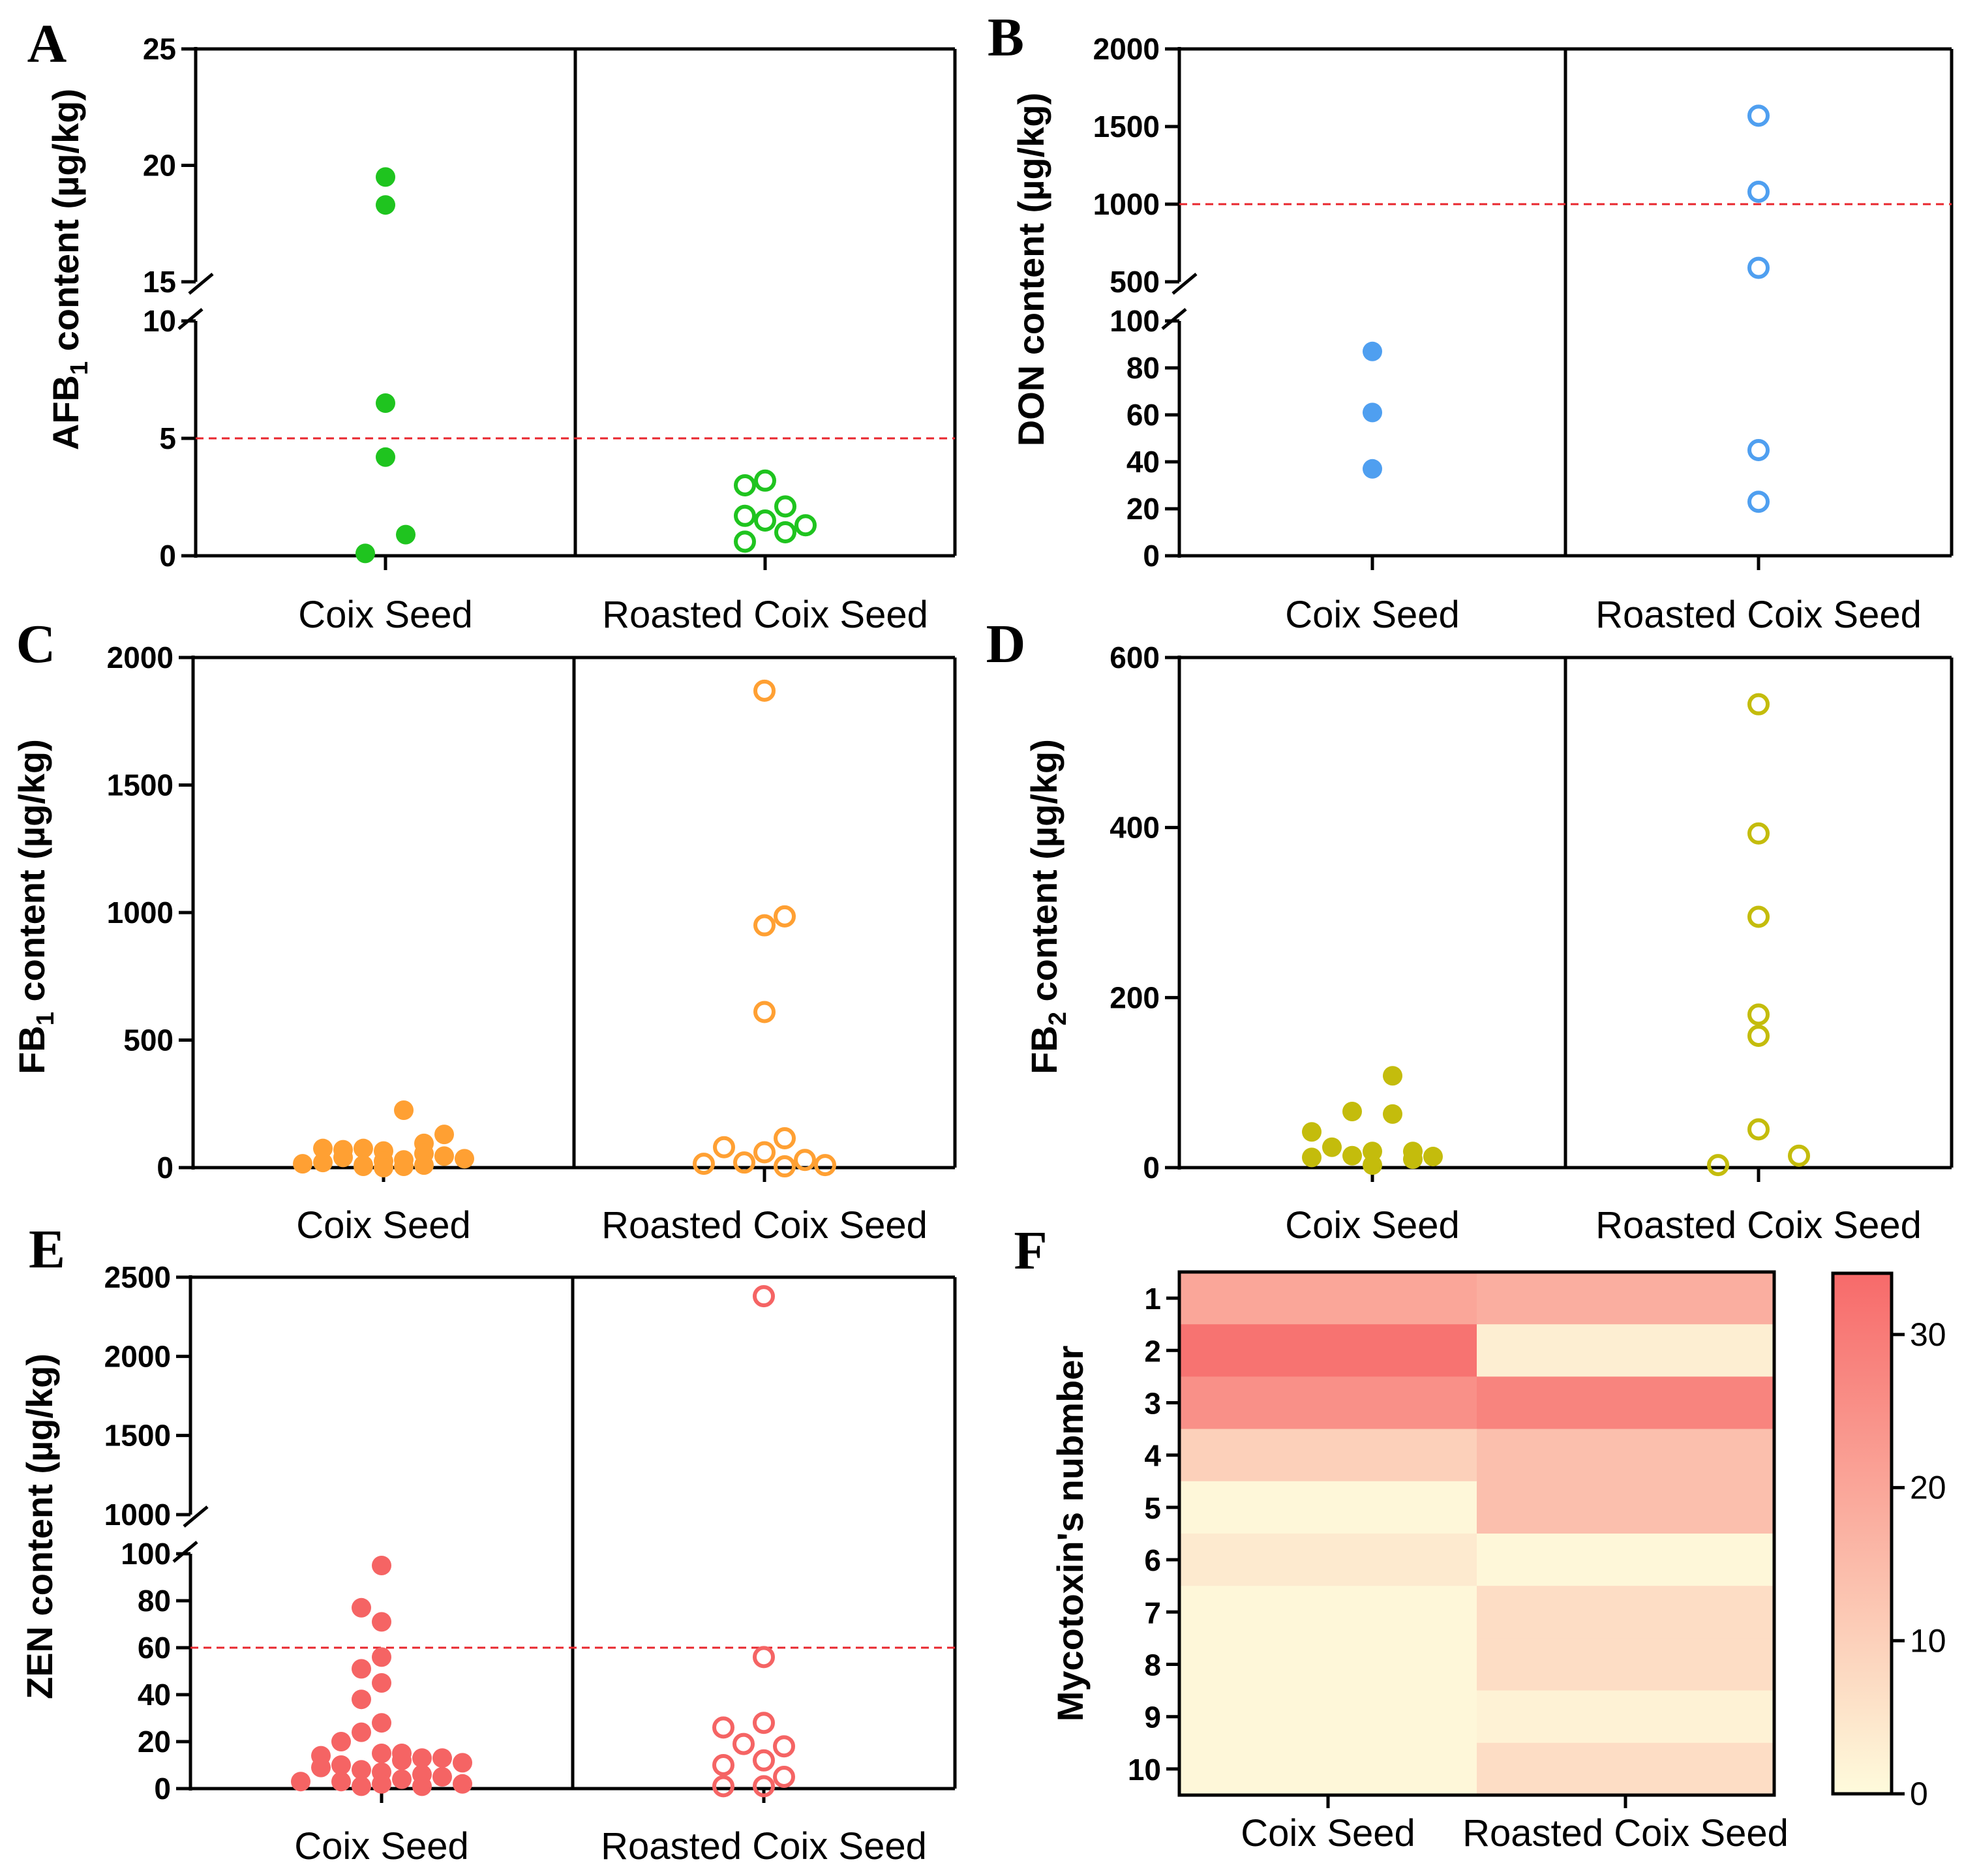 This screenshot has height=1876, width=1964. Describe the element at coordinates (1372, 1225) in the screenshot. I see `x-category-label: Coix Seed` at that location.